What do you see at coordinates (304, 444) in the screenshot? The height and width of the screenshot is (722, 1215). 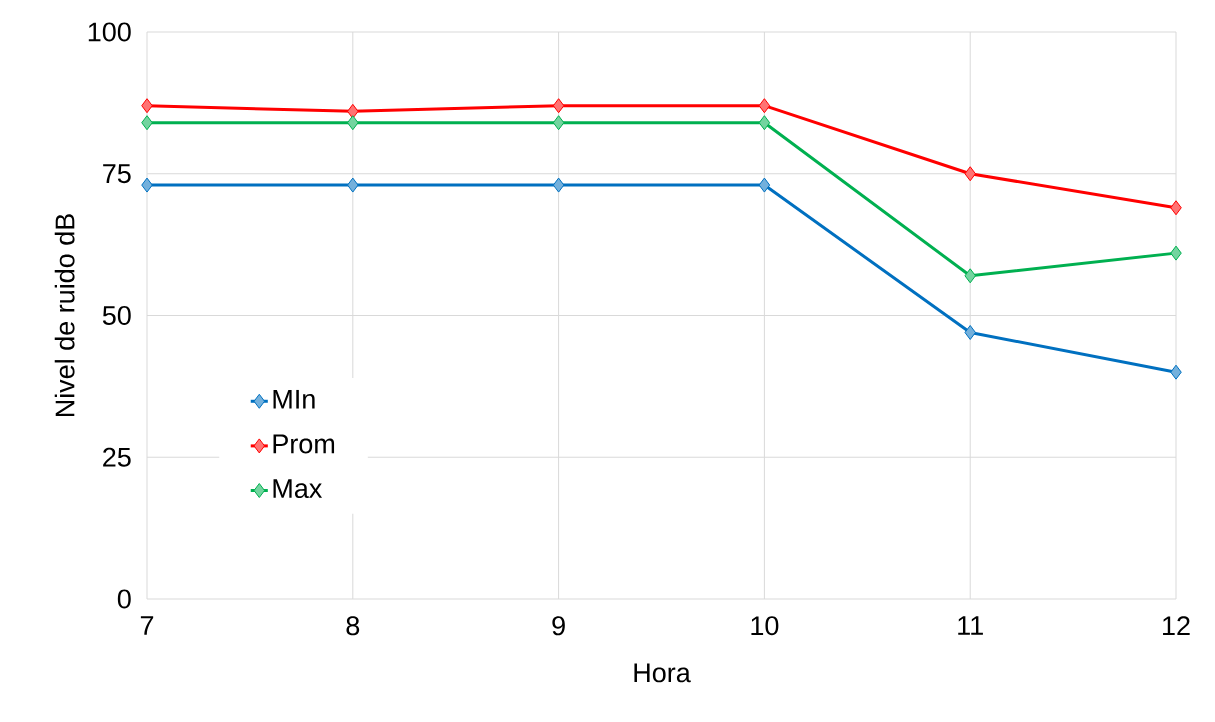 I see `legend-label: Prom` at bounding box center [304, 444].